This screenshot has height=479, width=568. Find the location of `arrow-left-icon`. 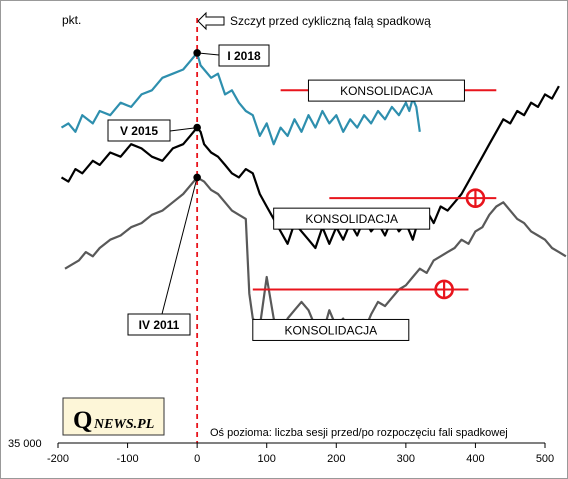

arrow-left-icon is located at coordinates (211, 21).